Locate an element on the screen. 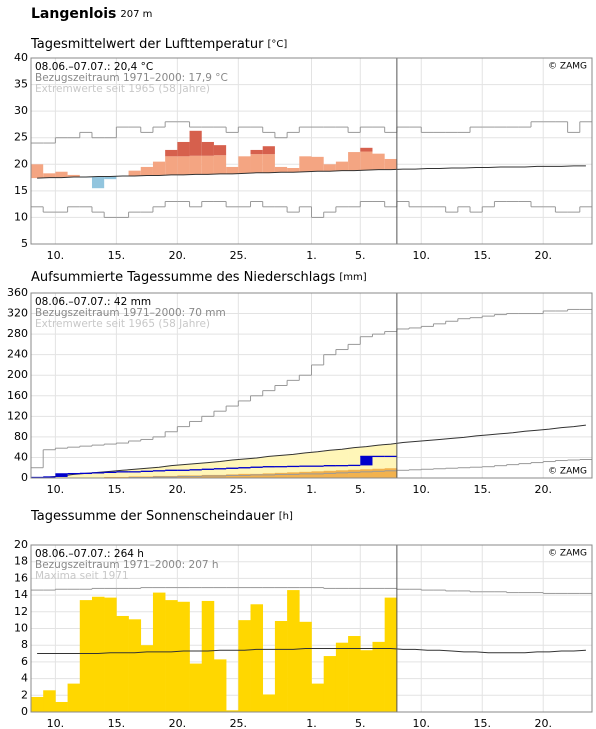 The height and width of the screenshot is (729, 596). y-tick-label: 20 is located at coordinates (21, 544).